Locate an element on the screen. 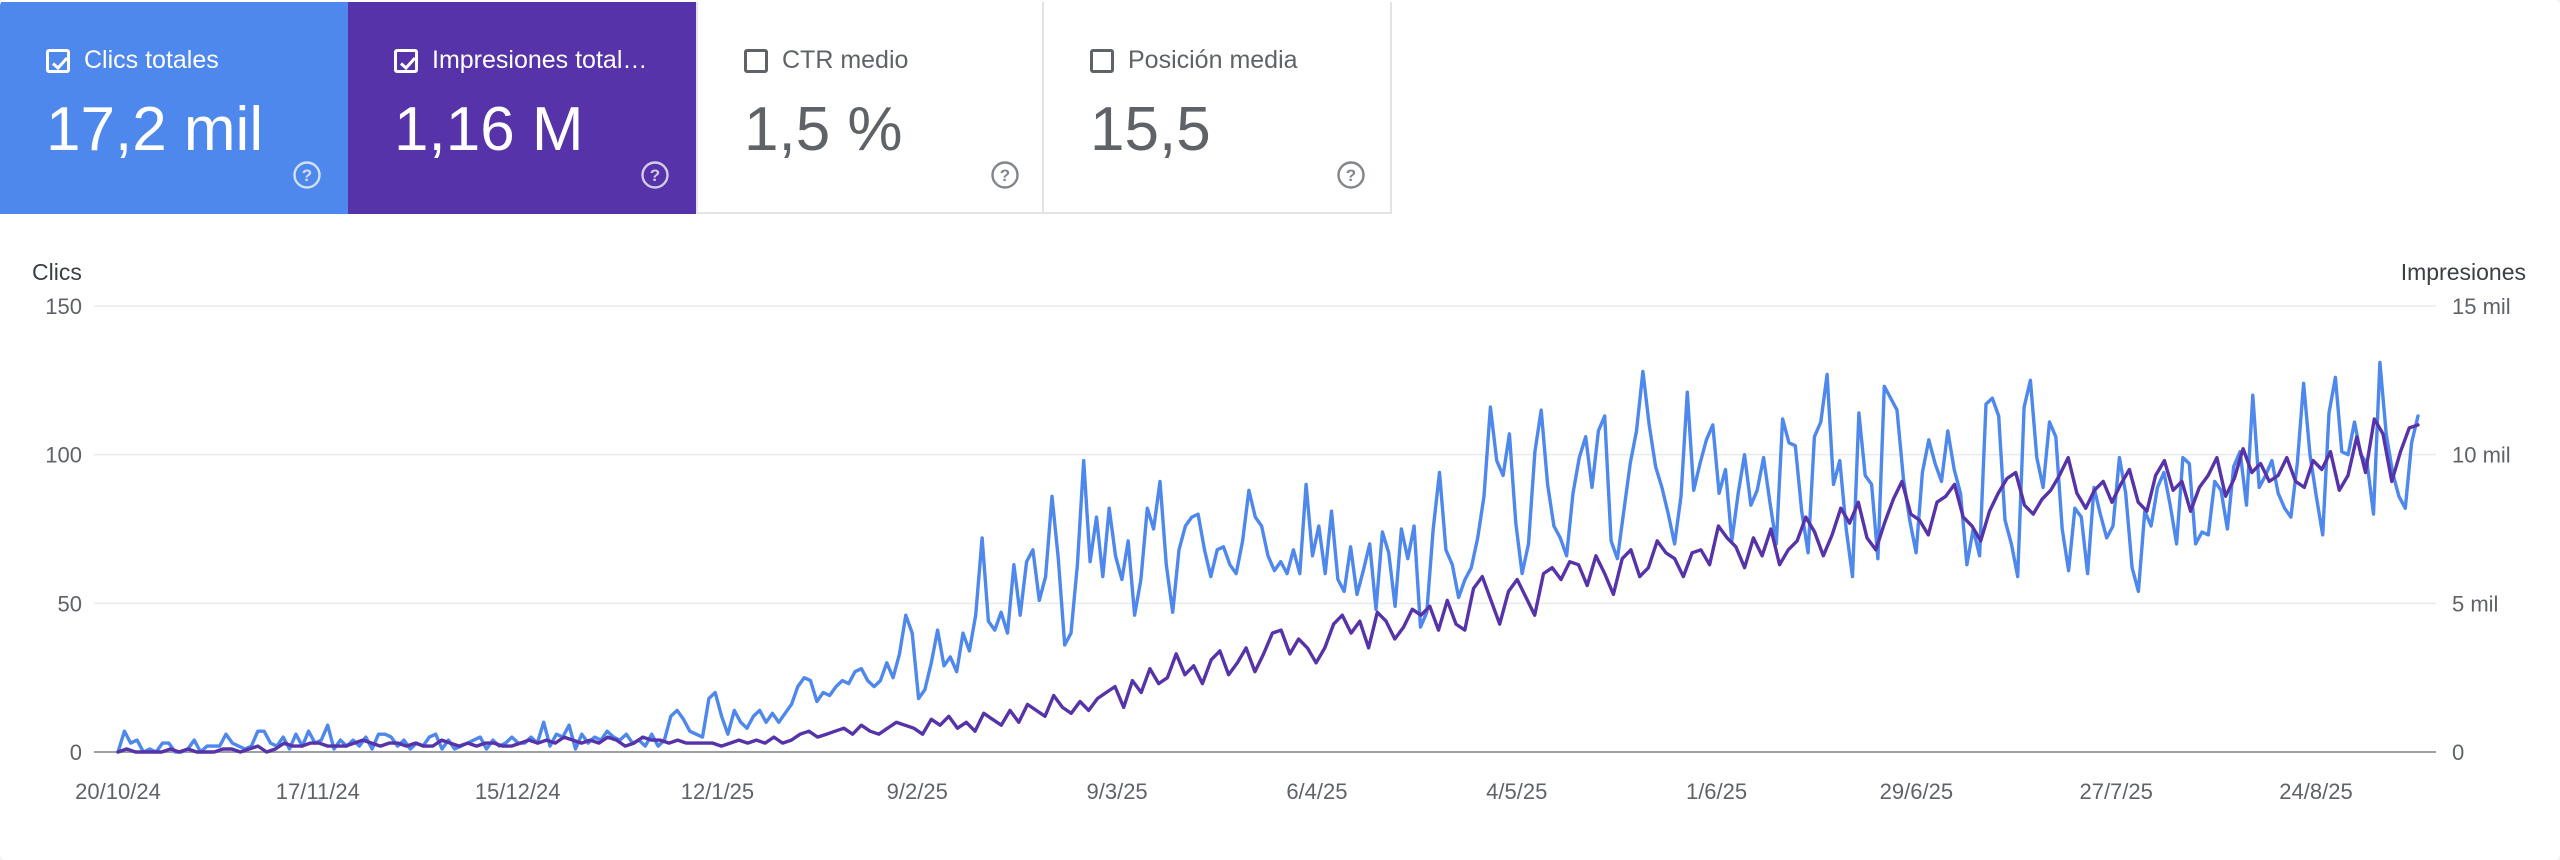 The height and width of the screenshot is (860, 2560). x-tick-label: 29/6/25 is located at coordinates (1916, 791).